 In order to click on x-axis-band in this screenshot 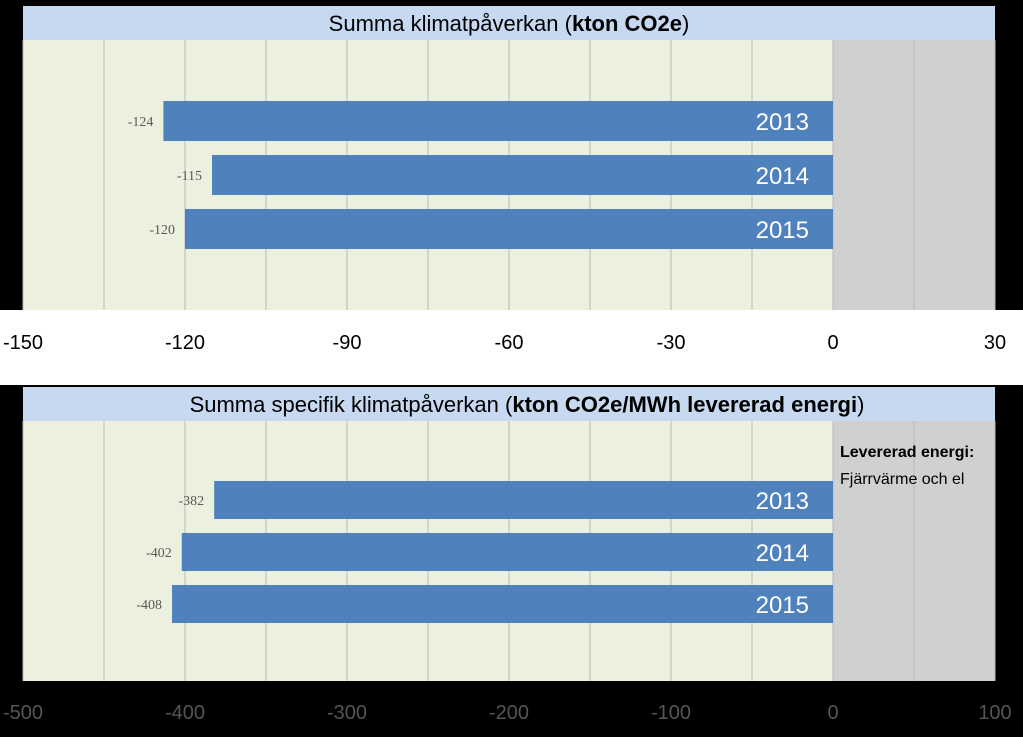, I will do `click(511, 347)`.